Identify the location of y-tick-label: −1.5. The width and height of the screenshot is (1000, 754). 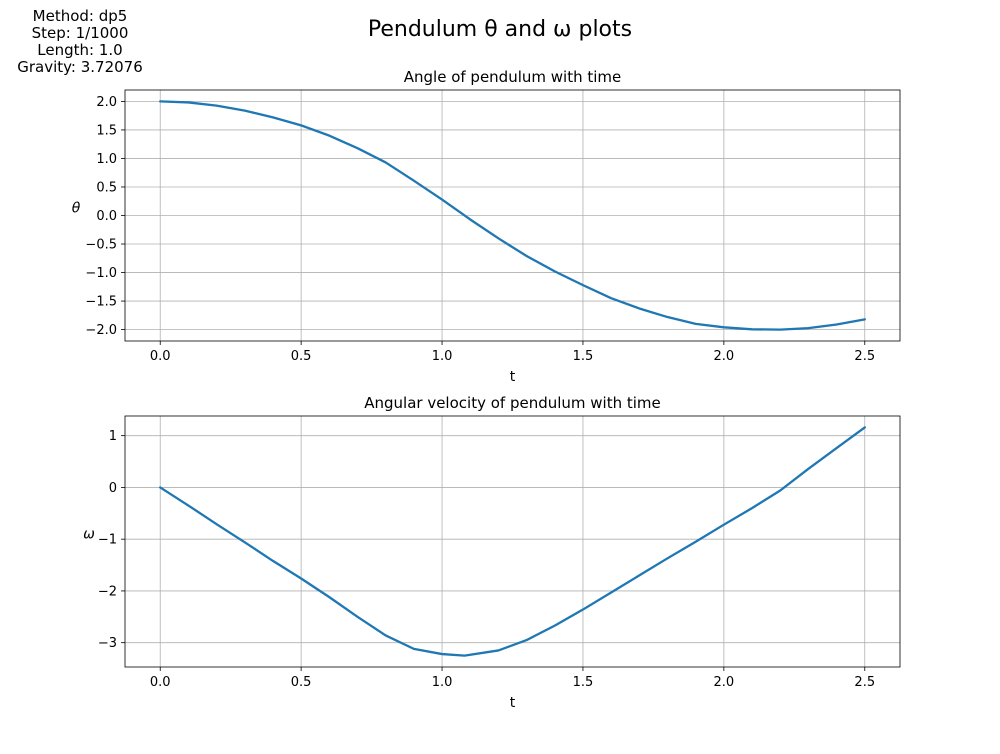
(101, 302).